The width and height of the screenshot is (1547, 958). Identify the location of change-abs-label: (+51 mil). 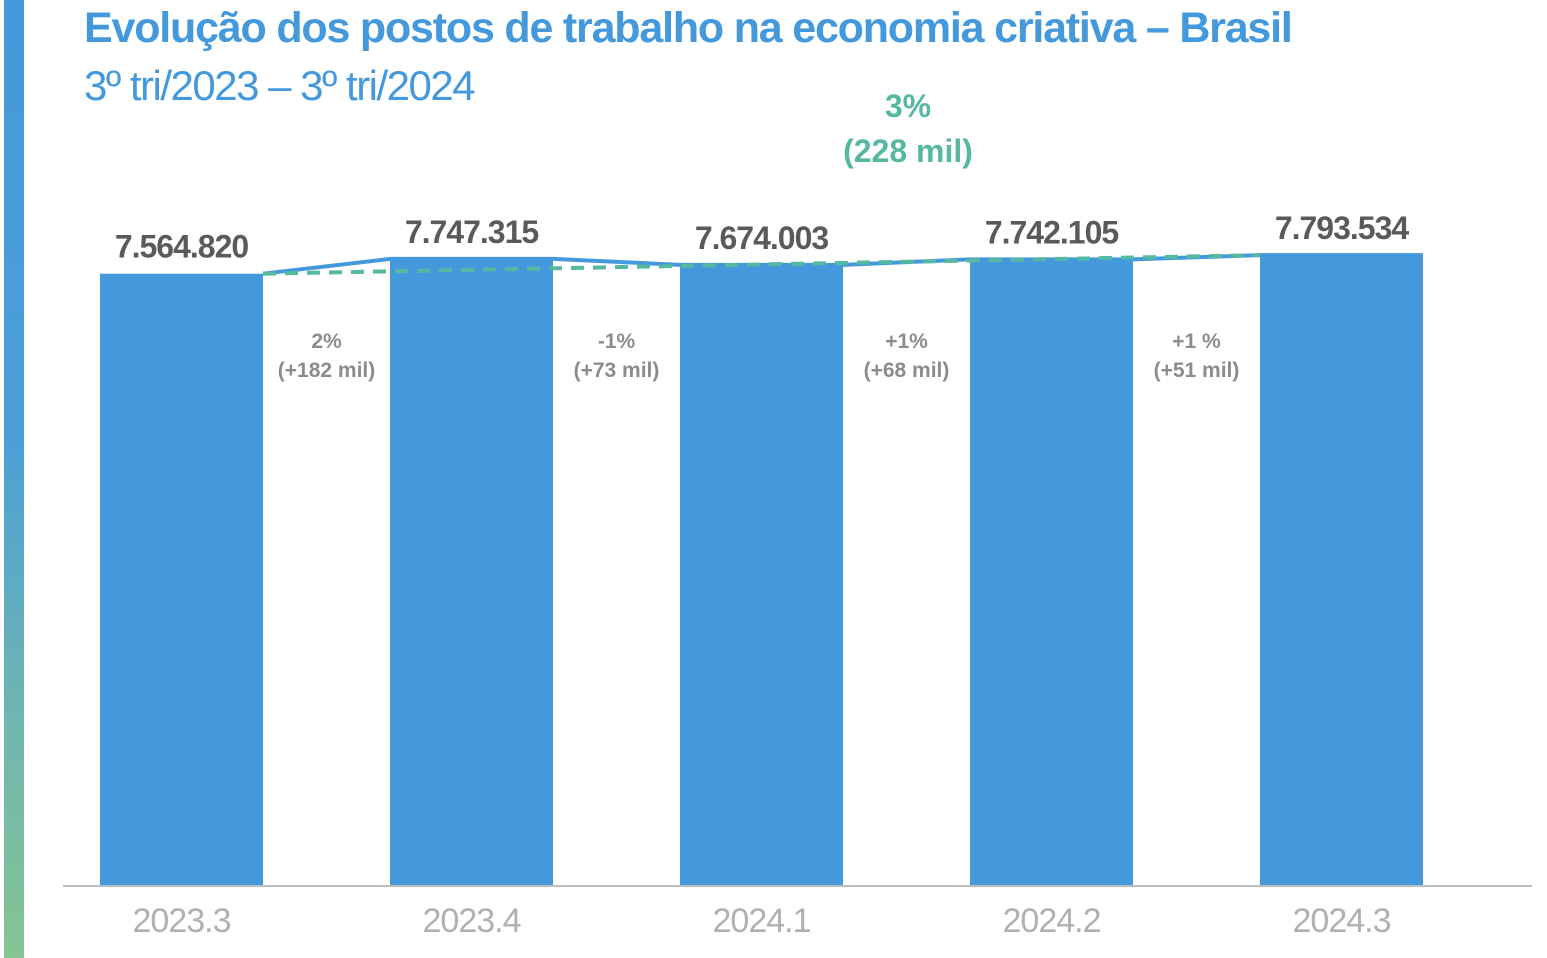
(1197, 370).